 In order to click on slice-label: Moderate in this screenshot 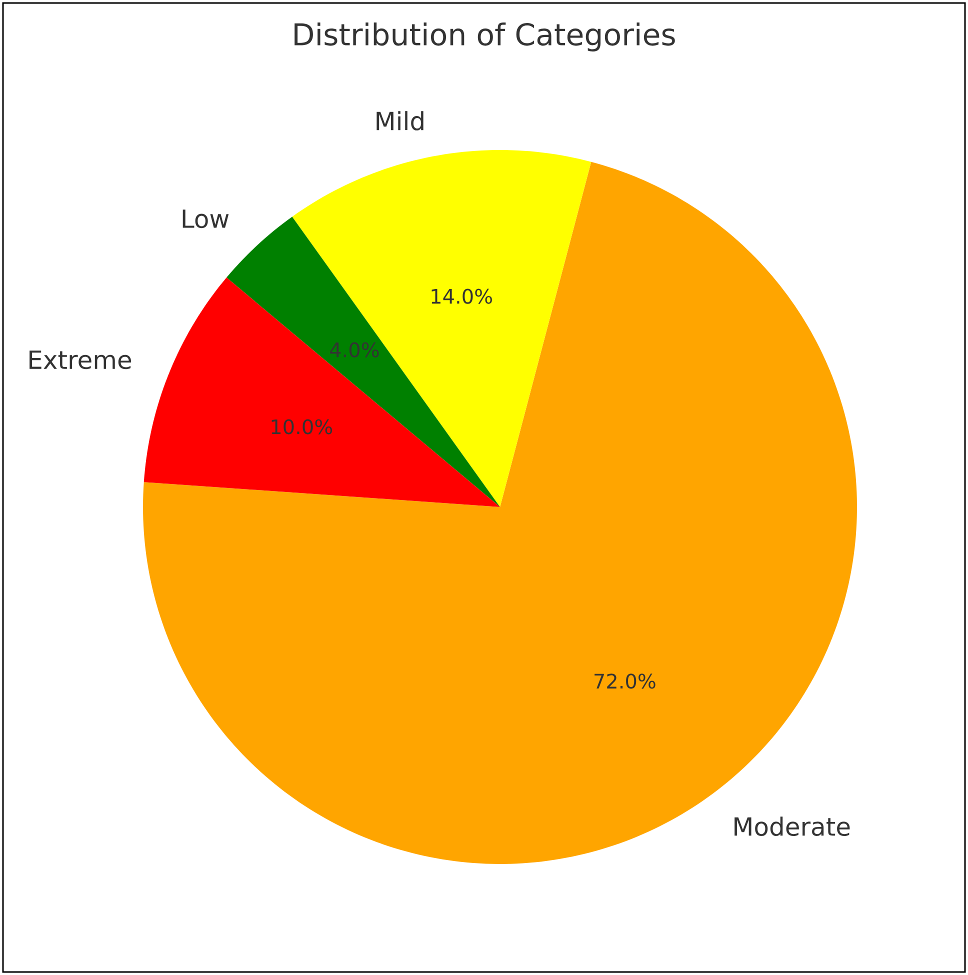, I will do `click(792, 826)`.